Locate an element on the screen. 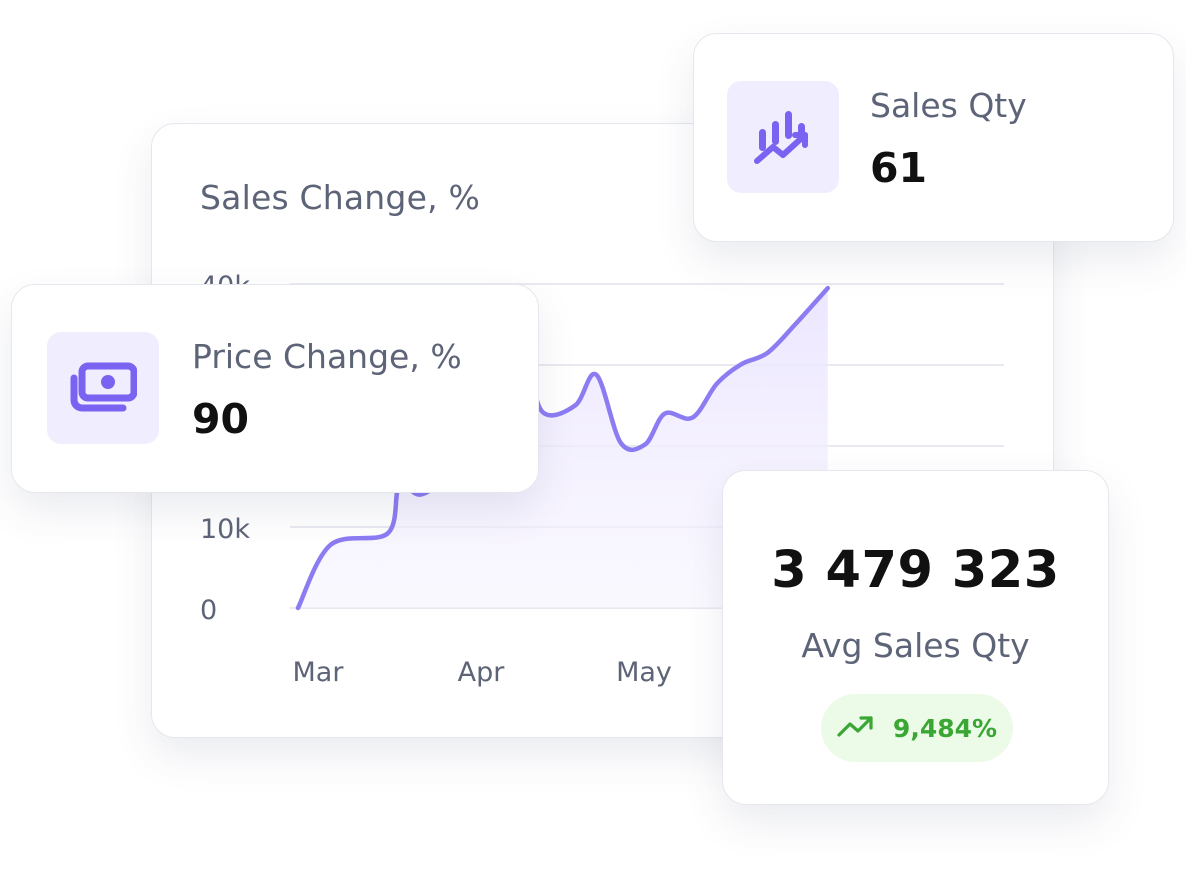 Image resolution: width=1186 pixels, height=882 pixels. sales-qty-label: Sales Qty is located at coordinates (948, 105).